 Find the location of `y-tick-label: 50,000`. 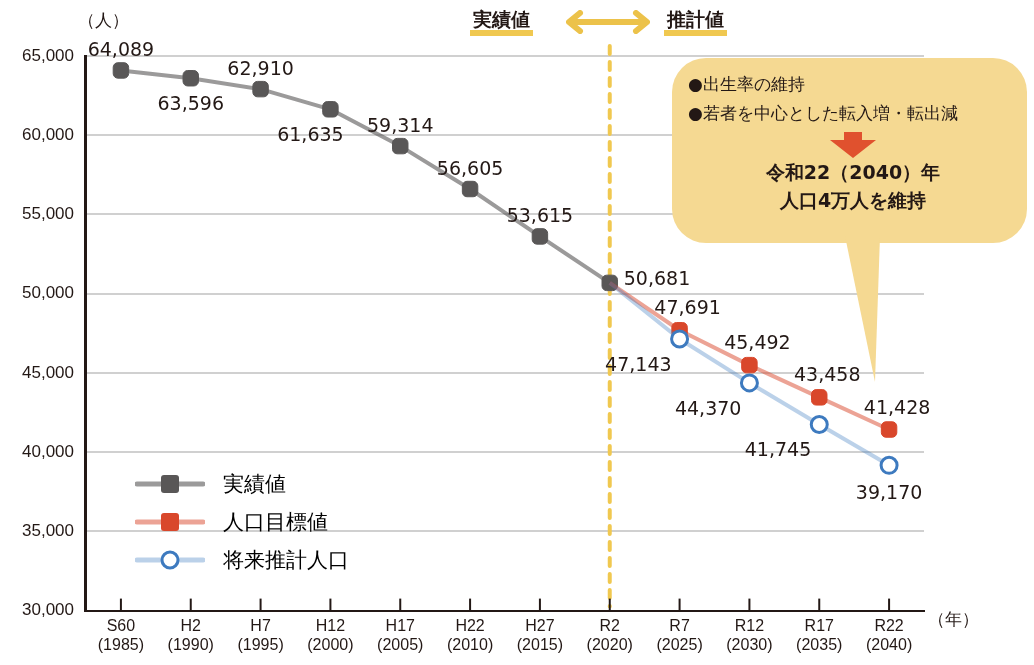

y-tick-label: 50,000 is located at coordinates (48, 293).